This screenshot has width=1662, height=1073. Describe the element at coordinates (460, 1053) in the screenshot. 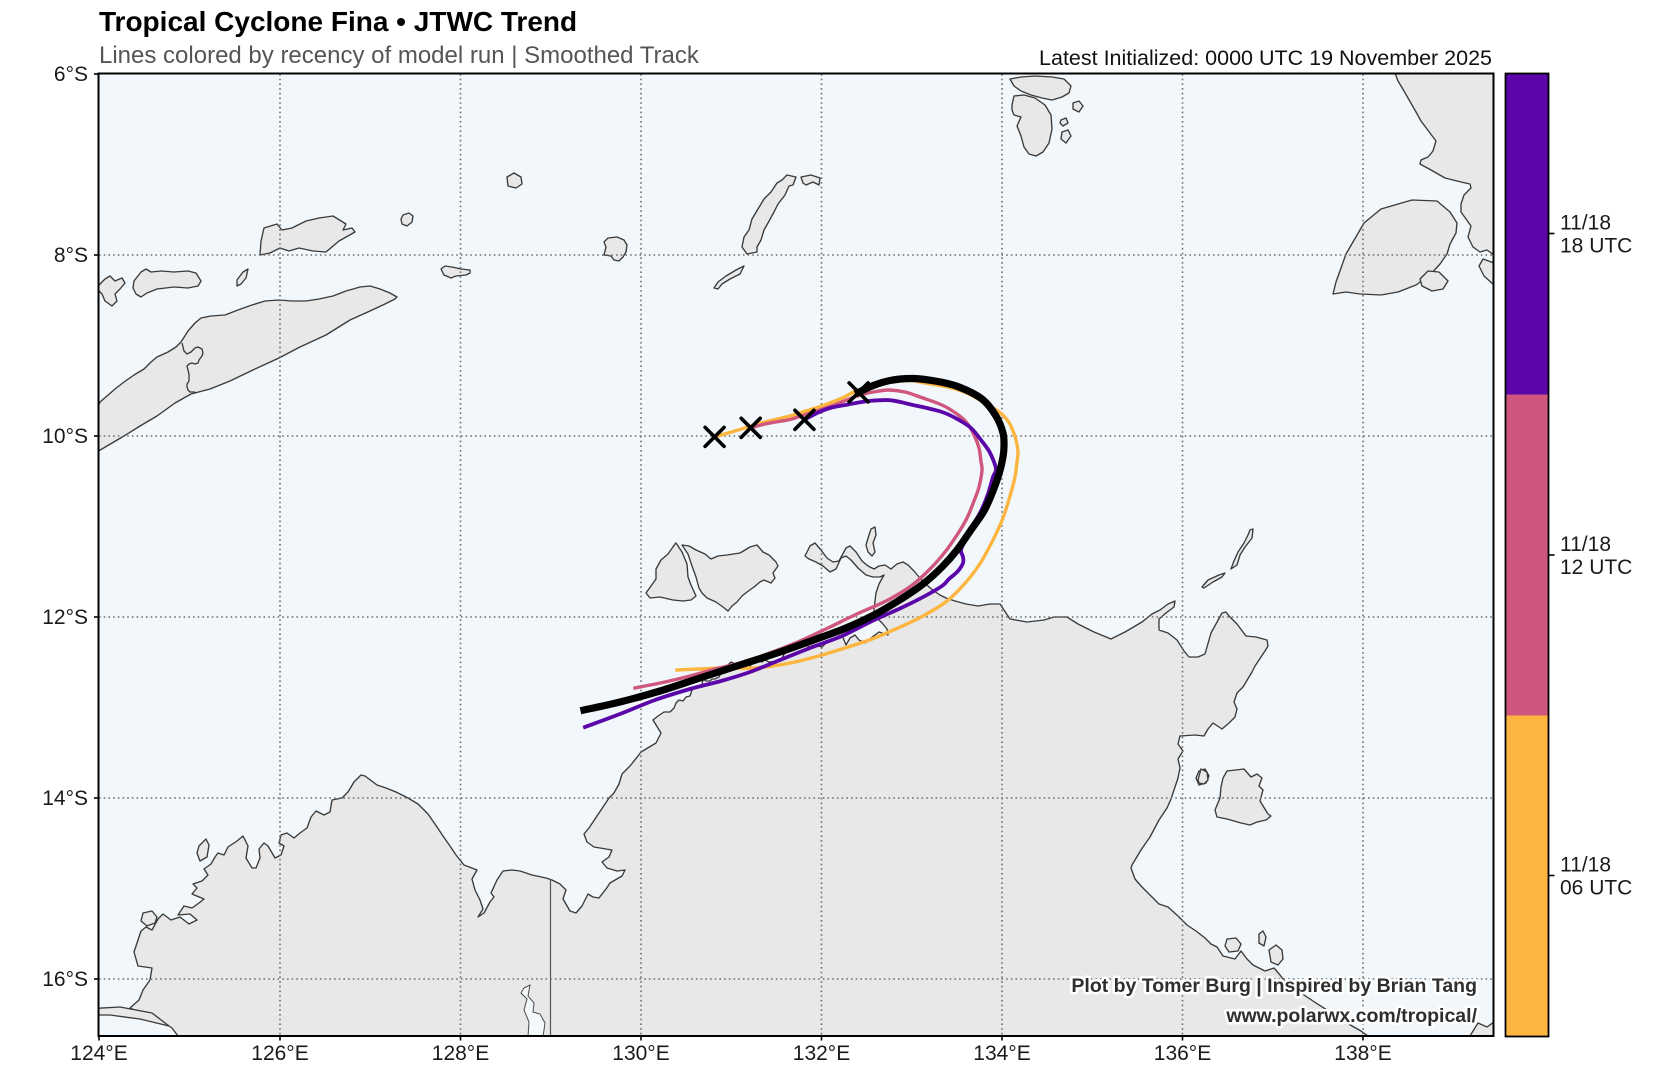

I see `svg-text: 128°E` at that location.